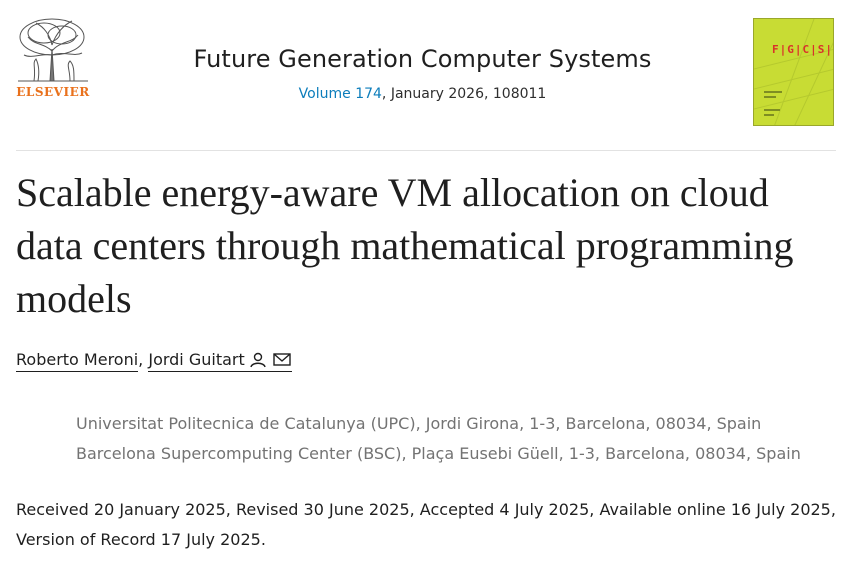 This screenshot has height=566, width=854. What do you see at coordinates (422, 59) in the screenshot?
I see `journal-title-link: Future Generation Computer Systems` at bounding box center [422, 59].